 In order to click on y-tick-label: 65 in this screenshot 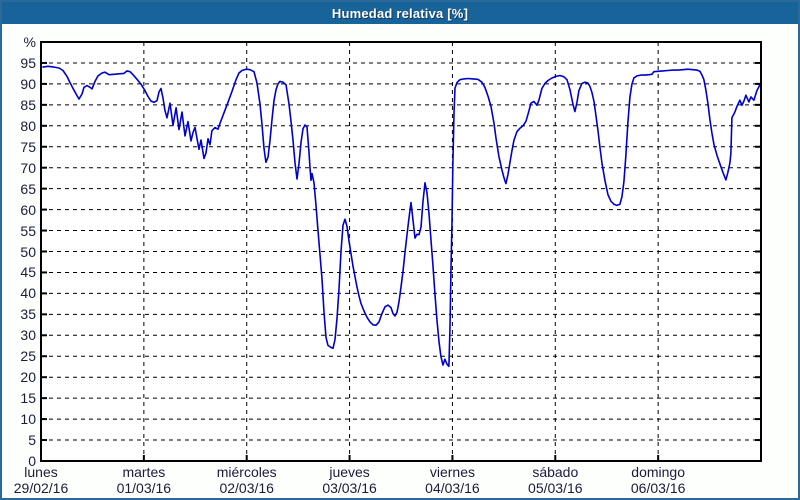, I will do `click(28, 188)`.